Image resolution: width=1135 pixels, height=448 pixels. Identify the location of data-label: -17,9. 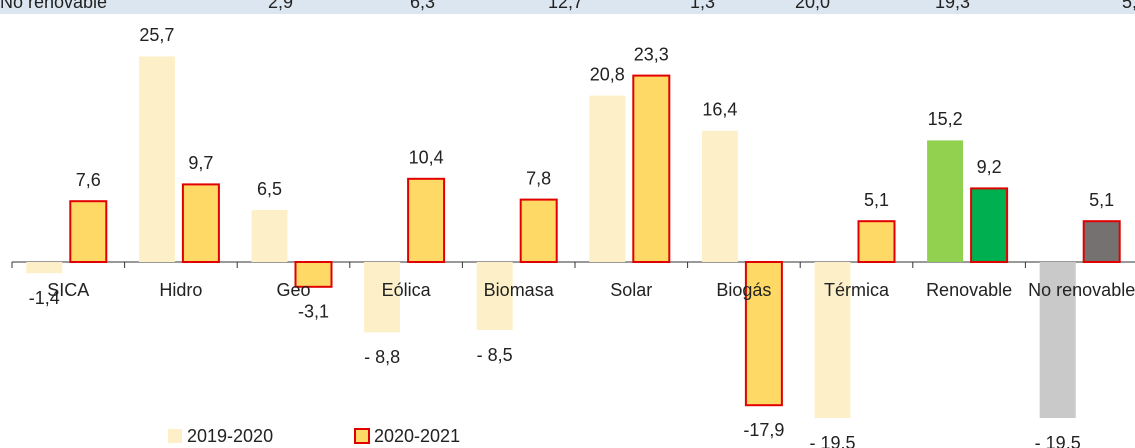
(763, 430).